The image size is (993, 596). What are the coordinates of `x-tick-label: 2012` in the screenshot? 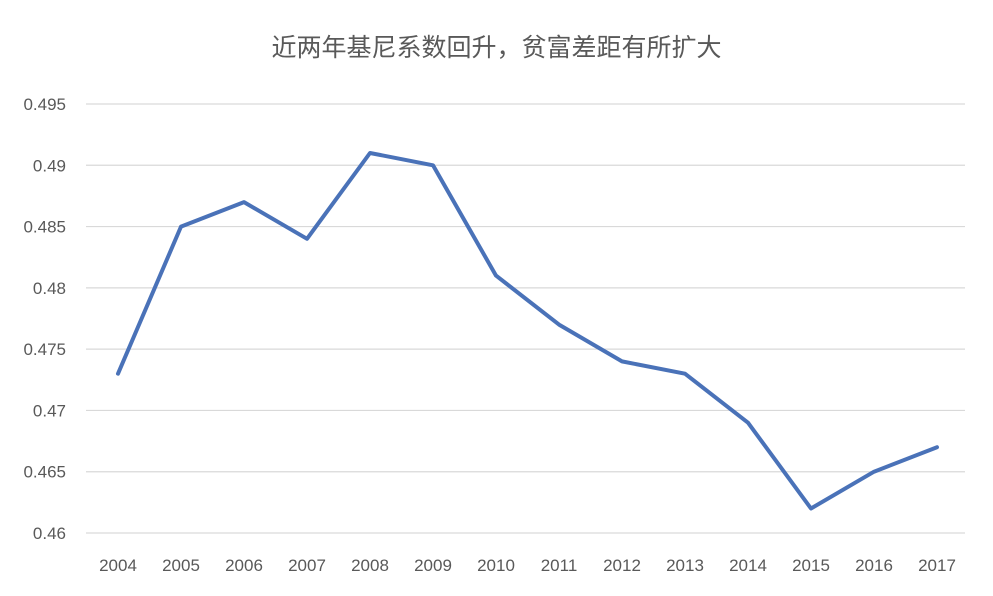 It's located at (622, 565).